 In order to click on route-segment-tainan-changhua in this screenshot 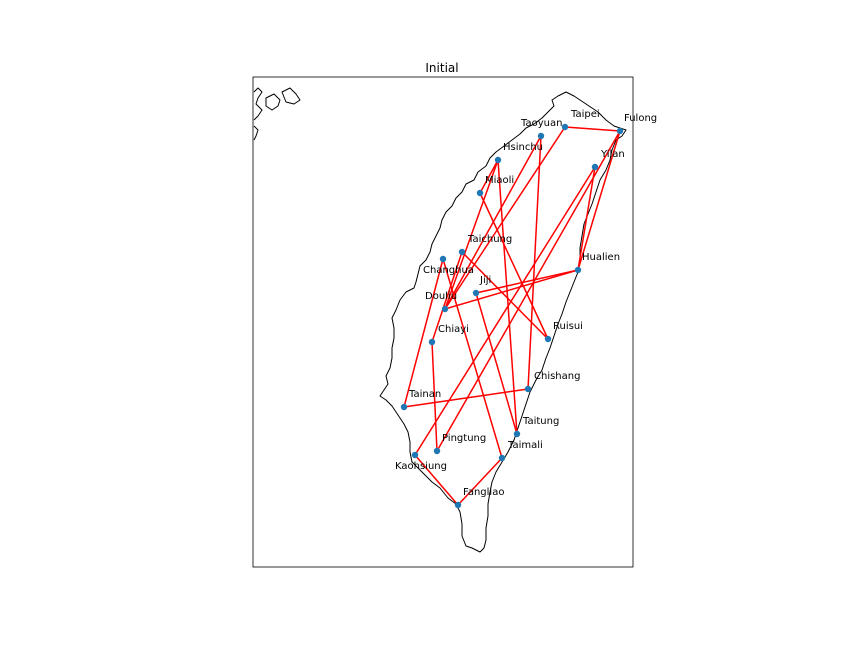, I will do `click(423, 333)`.